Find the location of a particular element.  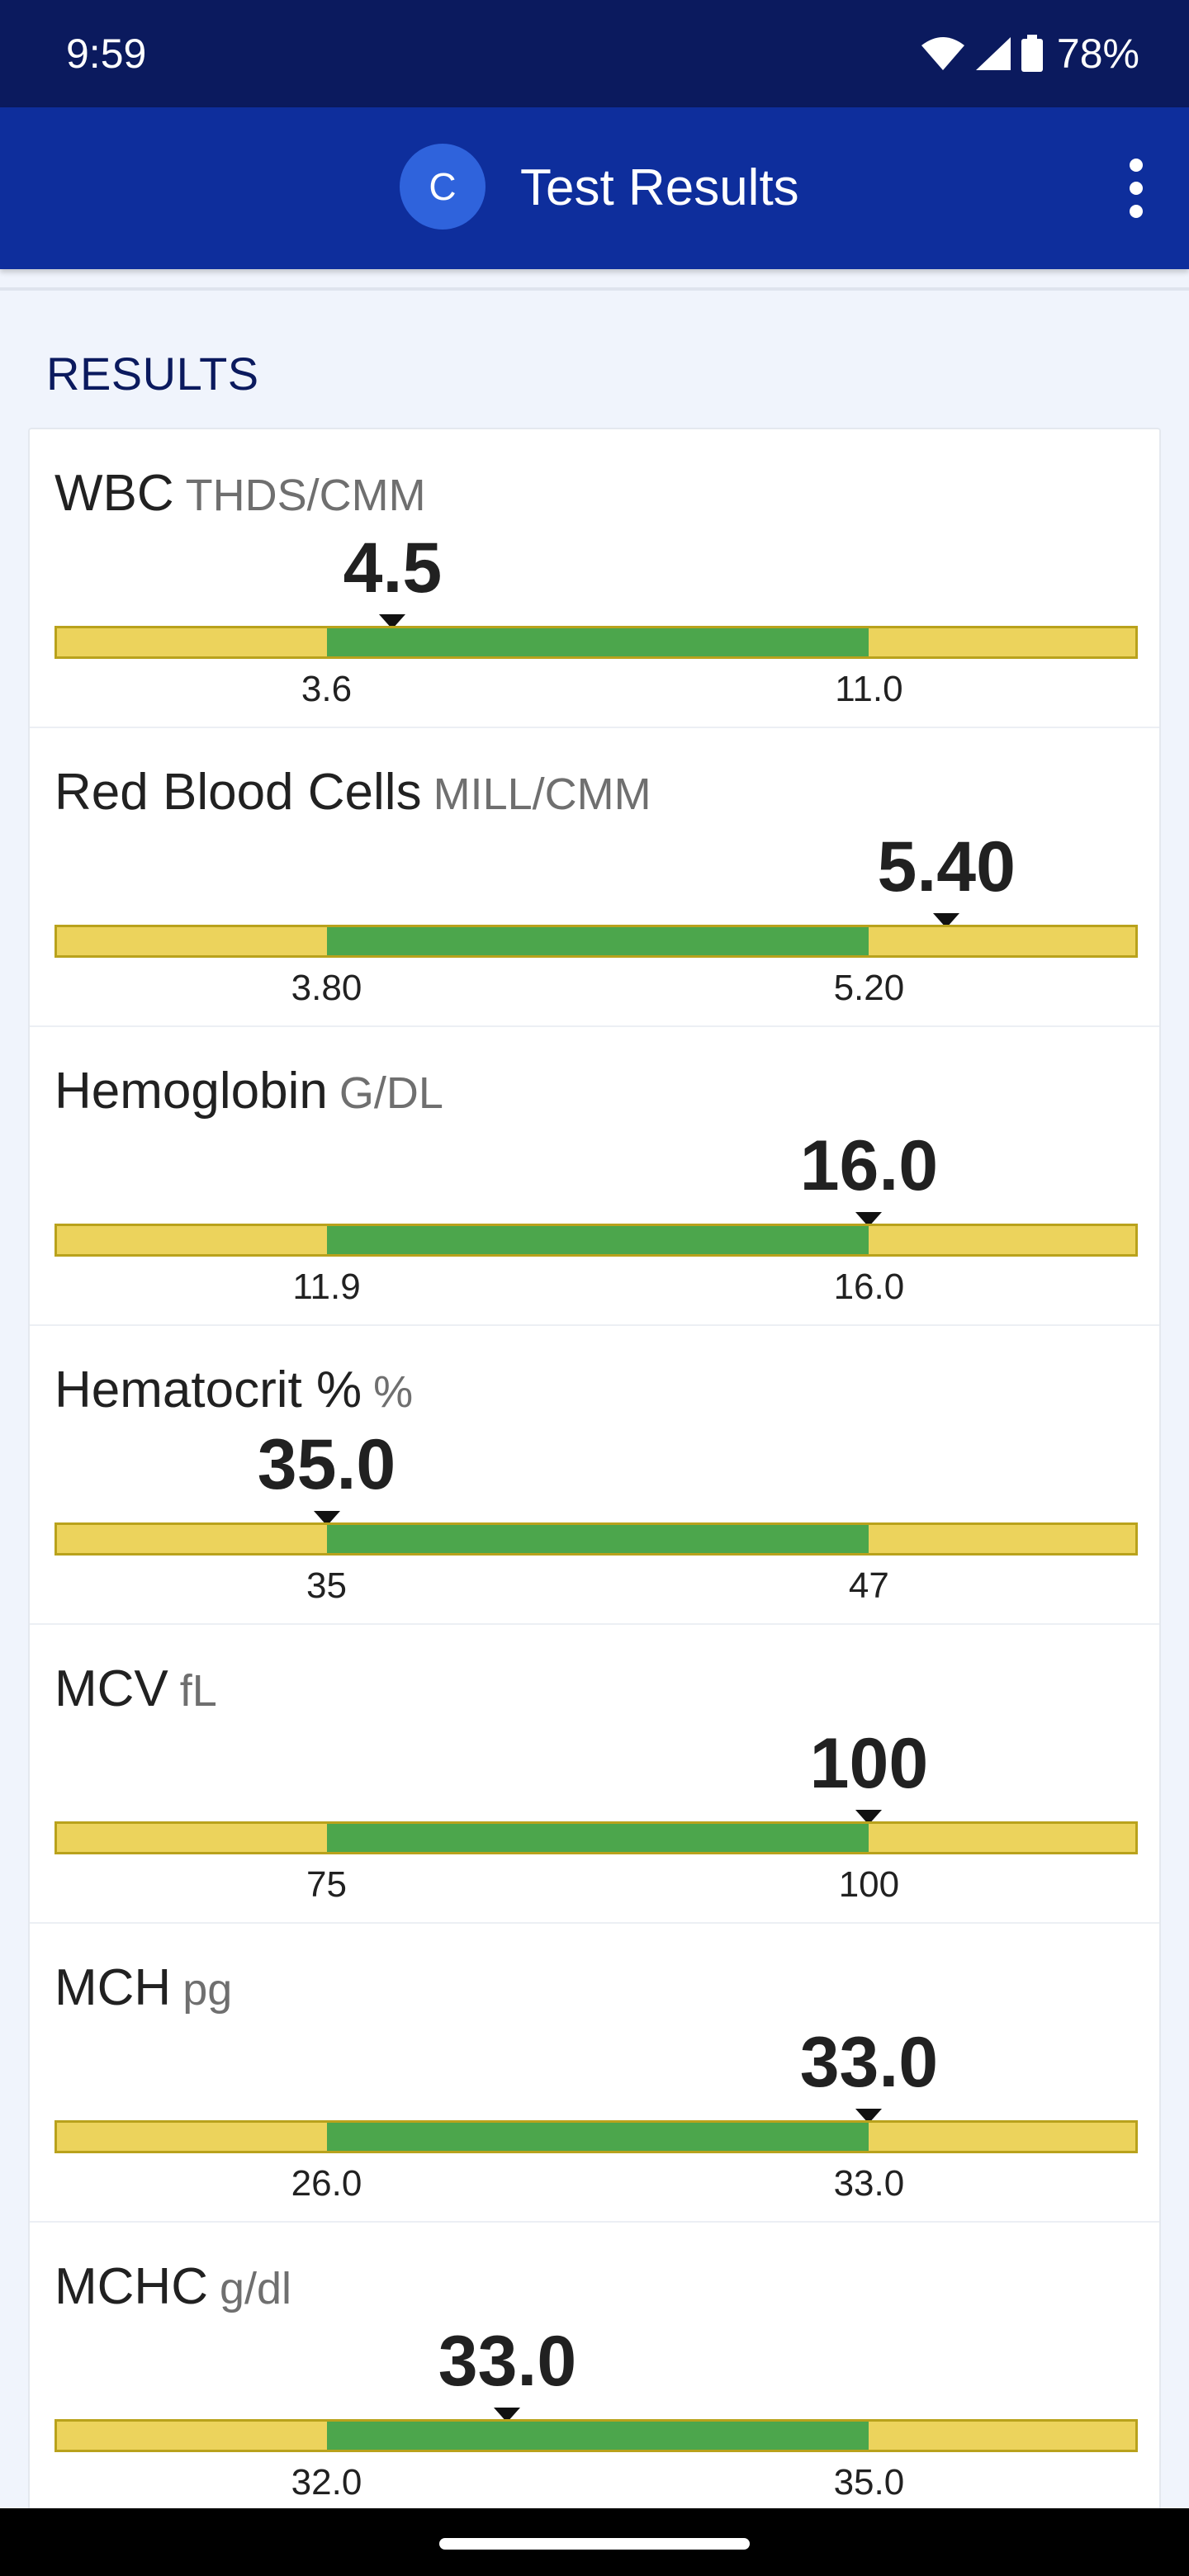

wifi-icon is located at coordinates (942, 53).